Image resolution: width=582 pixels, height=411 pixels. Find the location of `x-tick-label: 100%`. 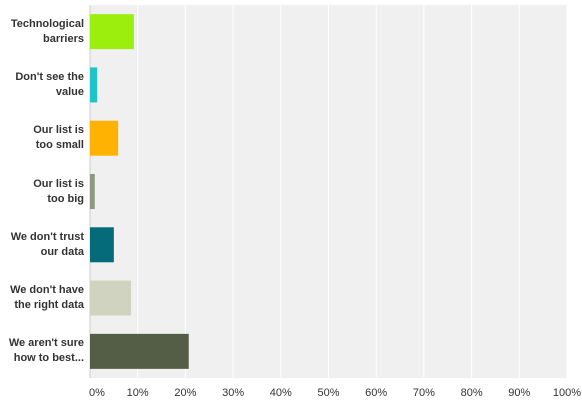

x-tick-label: 100% is located at coordinates (567, 393).